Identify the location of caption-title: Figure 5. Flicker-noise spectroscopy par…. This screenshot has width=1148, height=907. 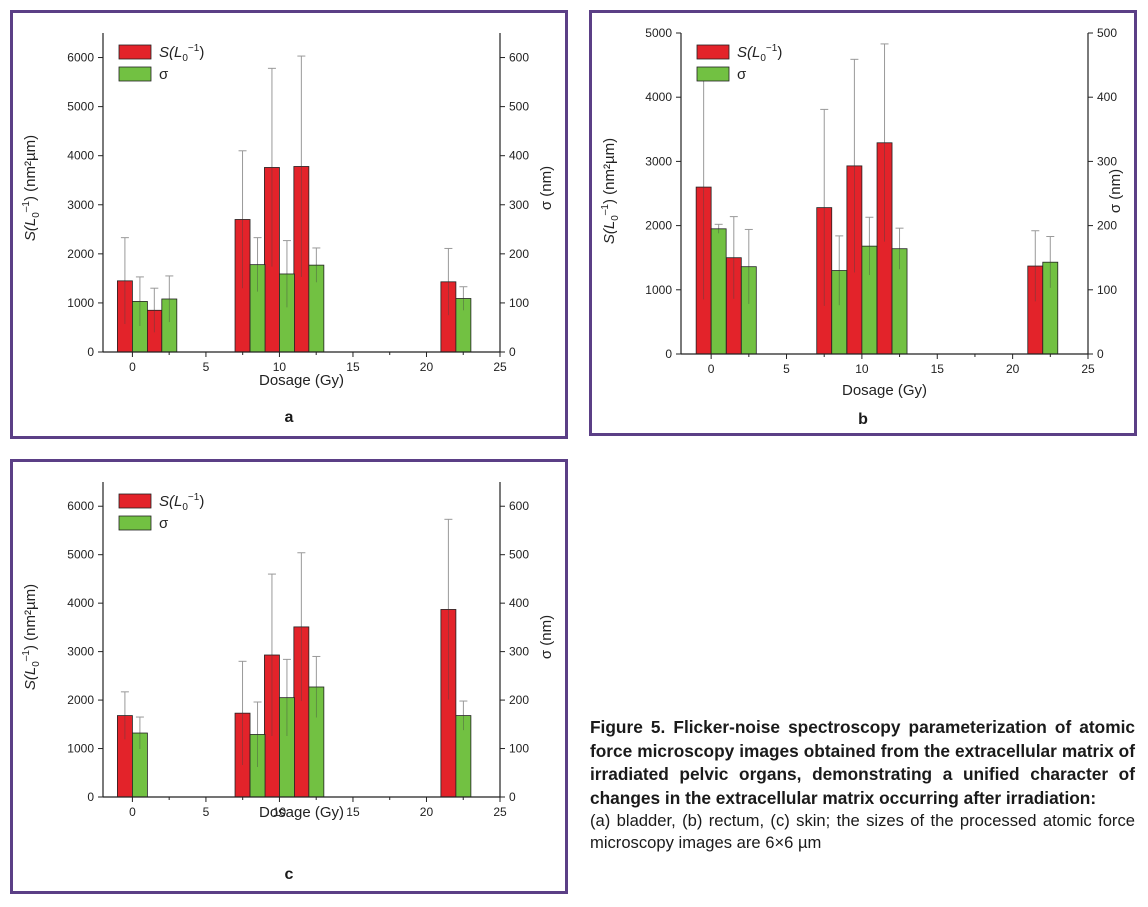
(862, 762).